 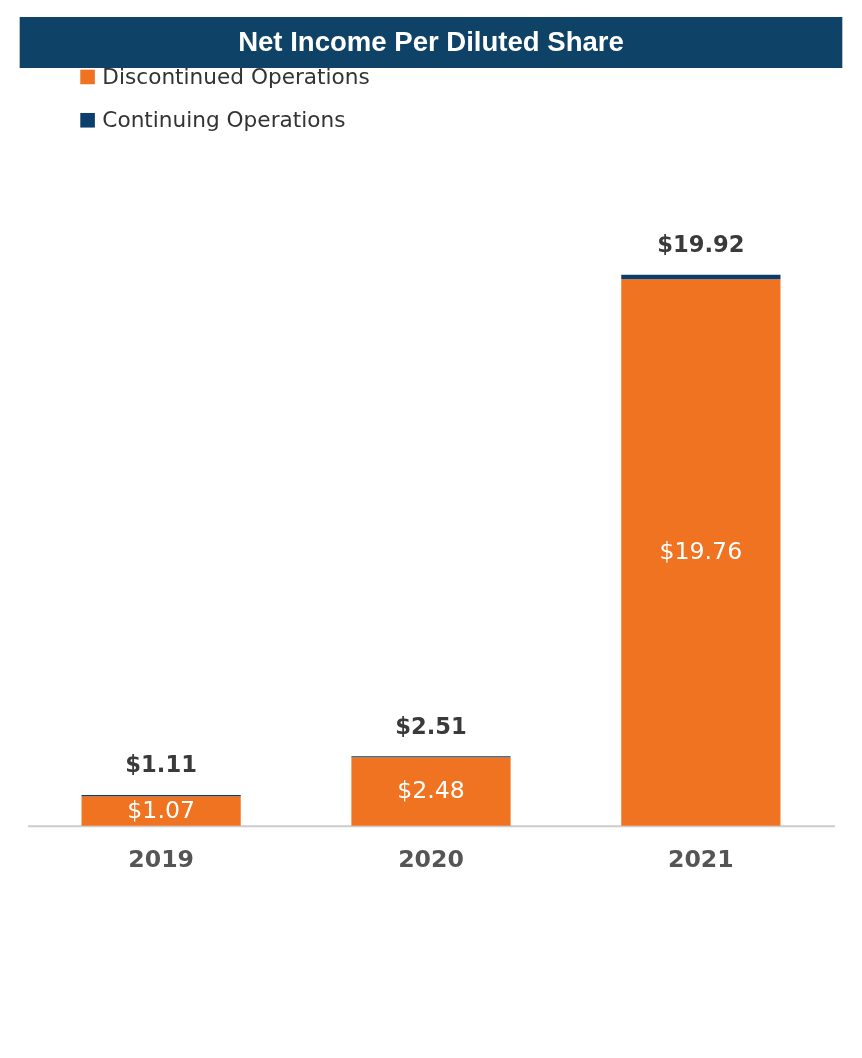 What do you see at coordinates (161, 858) in the screenshot?
I see `x-tick-label: 2019` at bounding box center [161, 858].